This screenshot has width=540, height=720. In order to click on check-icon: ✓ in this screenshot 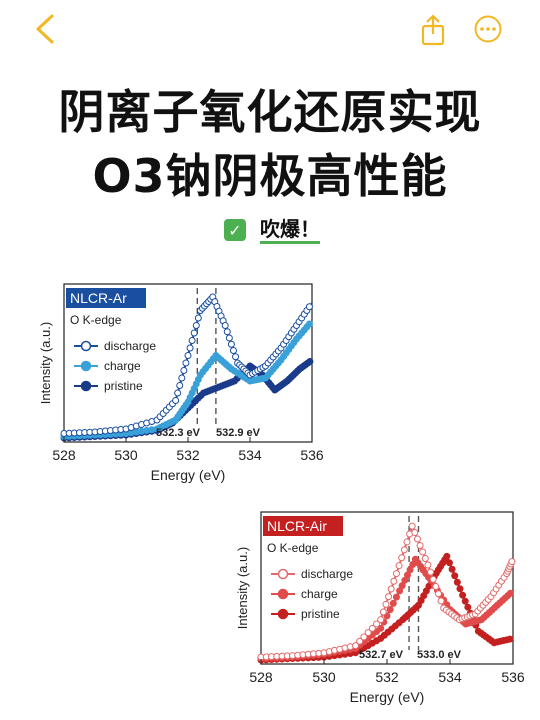, I will do `click(235, 230)`.